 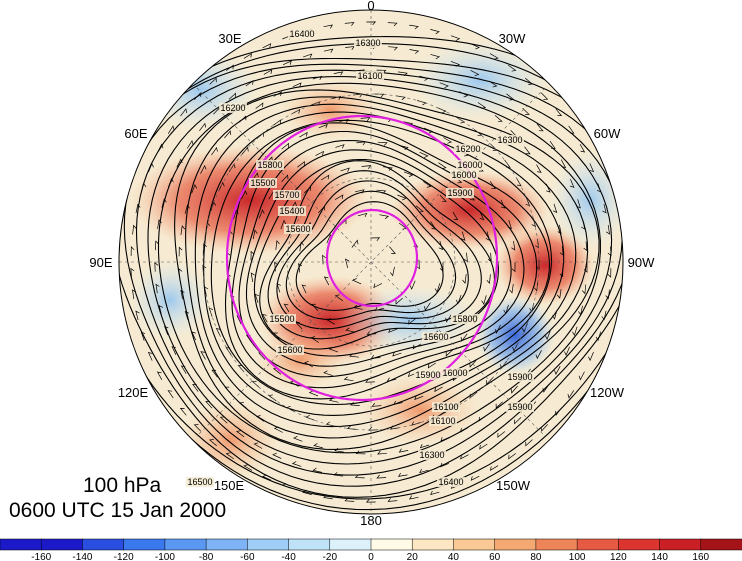 I want to click on contour-label: 15400, so click(x=291, y=211).